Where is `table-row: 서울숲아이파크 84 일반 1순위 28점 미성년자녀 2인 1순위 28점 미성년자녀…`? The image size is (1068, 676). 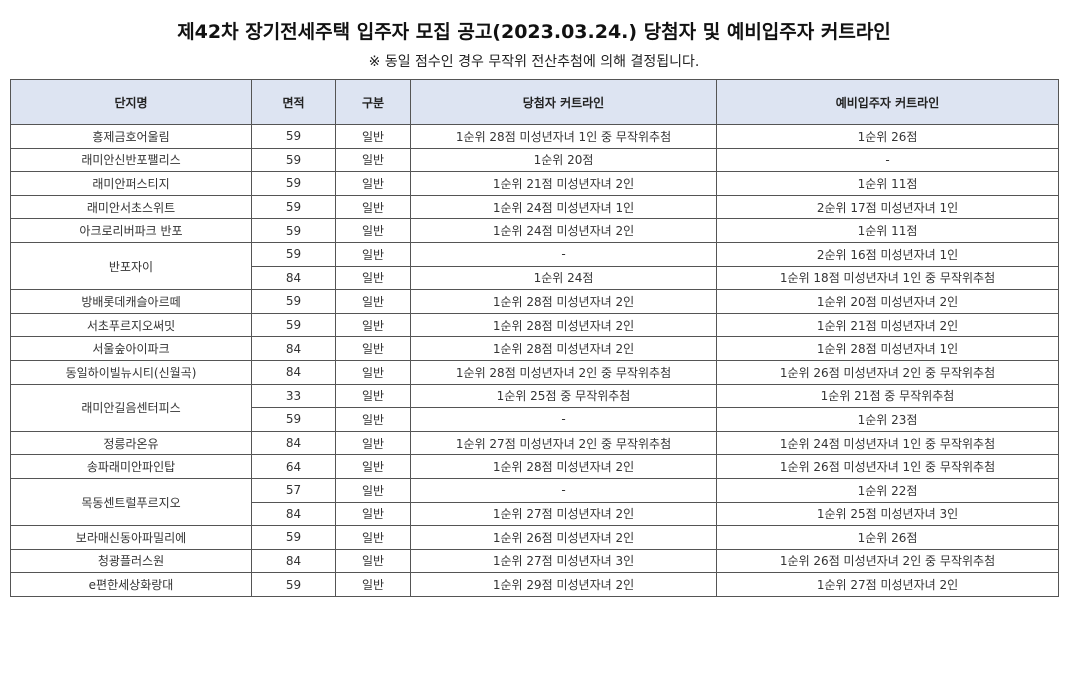 table-row: 서울숲아이파크 84 일반 1순위 28점 미성년자녀 2인 1순위 28점 미성년자녀… is located at coordinates (534, 348).